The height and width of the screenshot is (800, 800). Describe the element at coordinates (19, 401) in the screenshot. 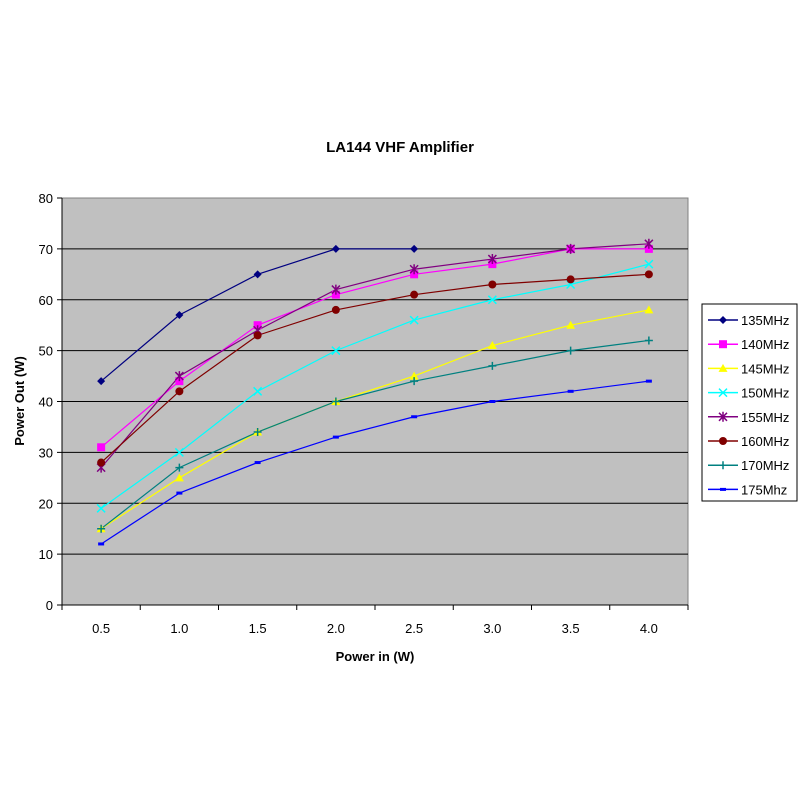

I see `y-axis-label: Power Out (W)` at that location.